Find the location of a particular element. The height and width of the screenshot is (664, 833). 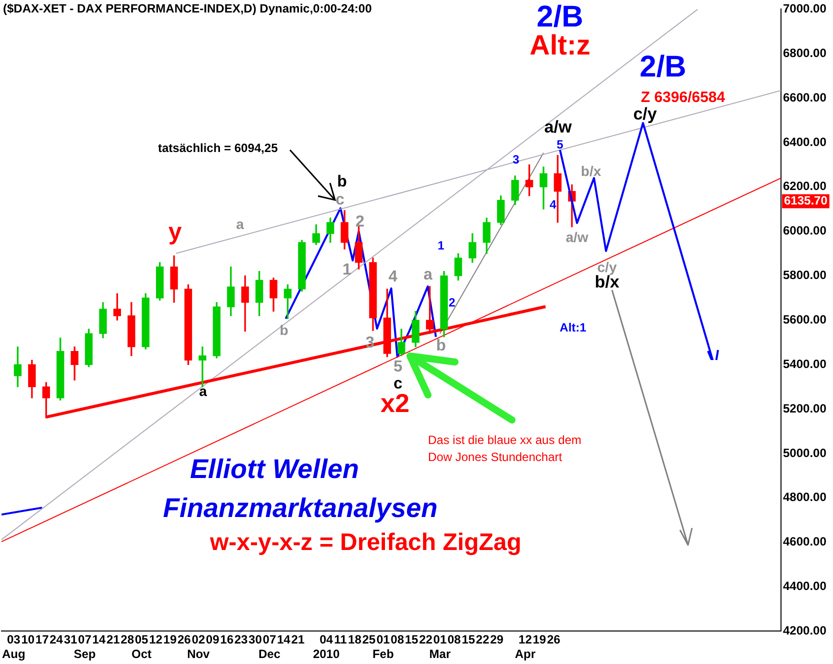

y-tick-label: 7000.00 is located at coordinates (805, 9).